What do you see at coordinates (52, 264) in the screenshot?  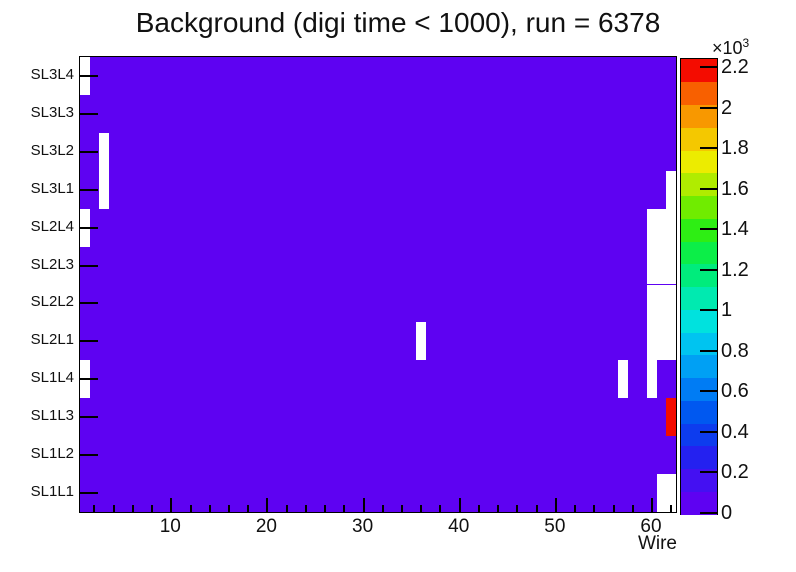 I see `y-axis-label: SL2L3` at bounding box center [52, 264].